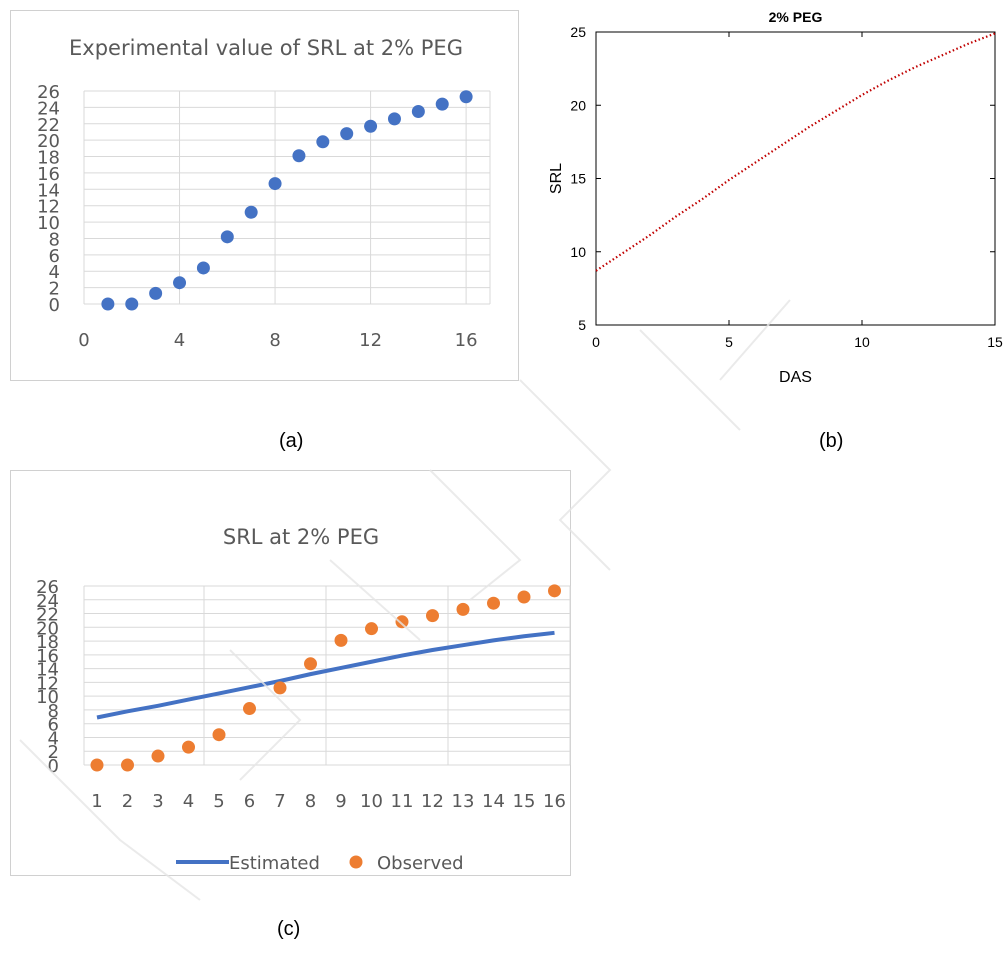  Describe the element at coordinates (53, 738) in the screenshot. I see `chart-c-ytick-label: 4` at that location.